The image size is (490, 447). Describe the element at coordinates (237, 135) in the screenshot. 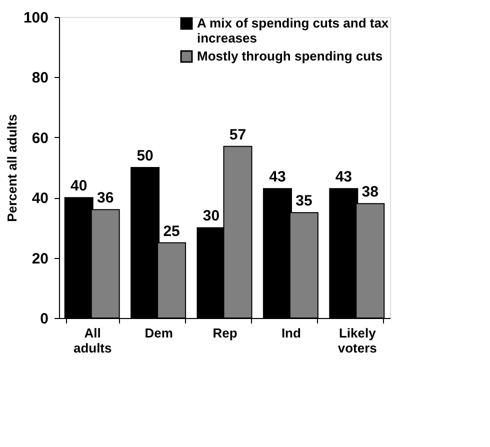

I see `data-label: 57` at that location.